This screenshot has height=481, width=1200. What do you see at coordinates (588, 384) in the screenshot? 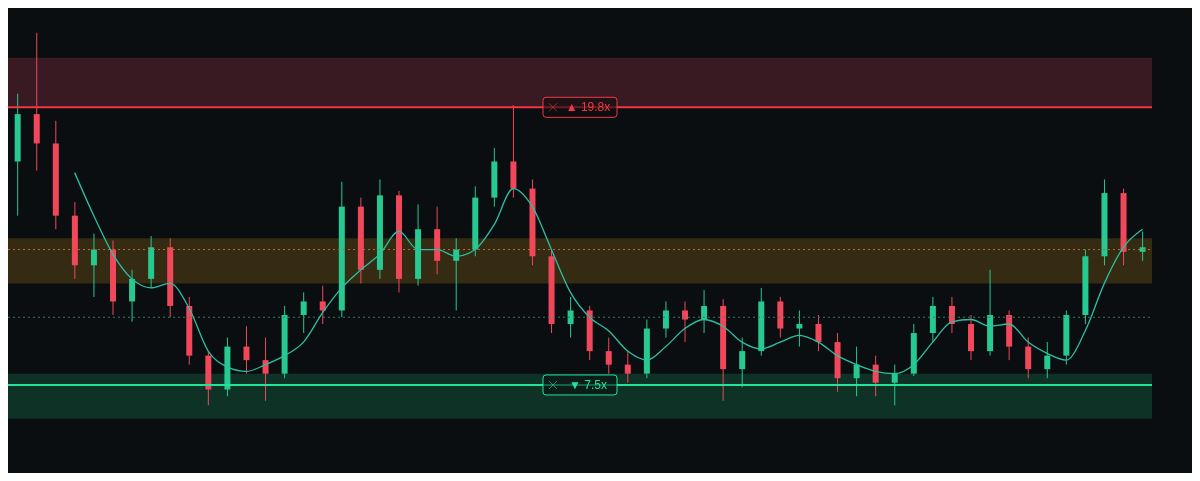
I see `ref-line-label: ▼ 7.5x` at bounding box center [588, 384].